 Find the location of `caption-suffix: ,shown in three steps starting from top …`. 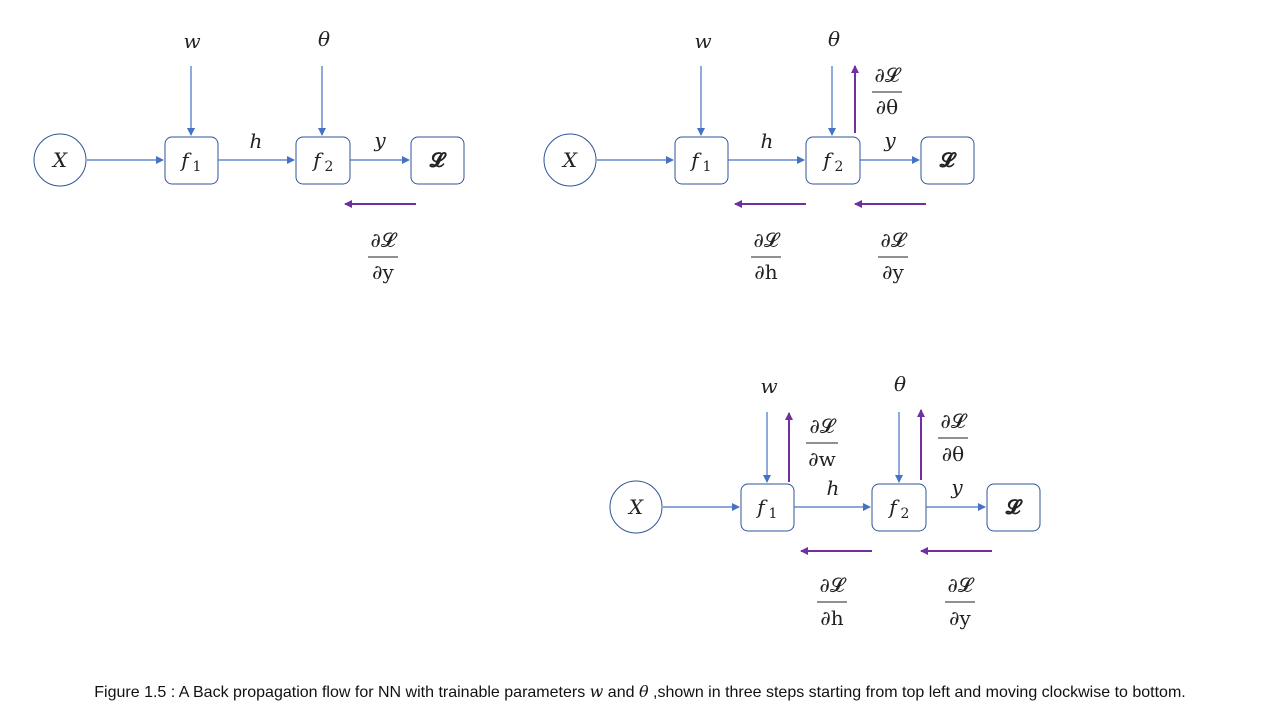

caption-suffix: ,shown in three steps starting from top … is located at coordinates (917, 692).